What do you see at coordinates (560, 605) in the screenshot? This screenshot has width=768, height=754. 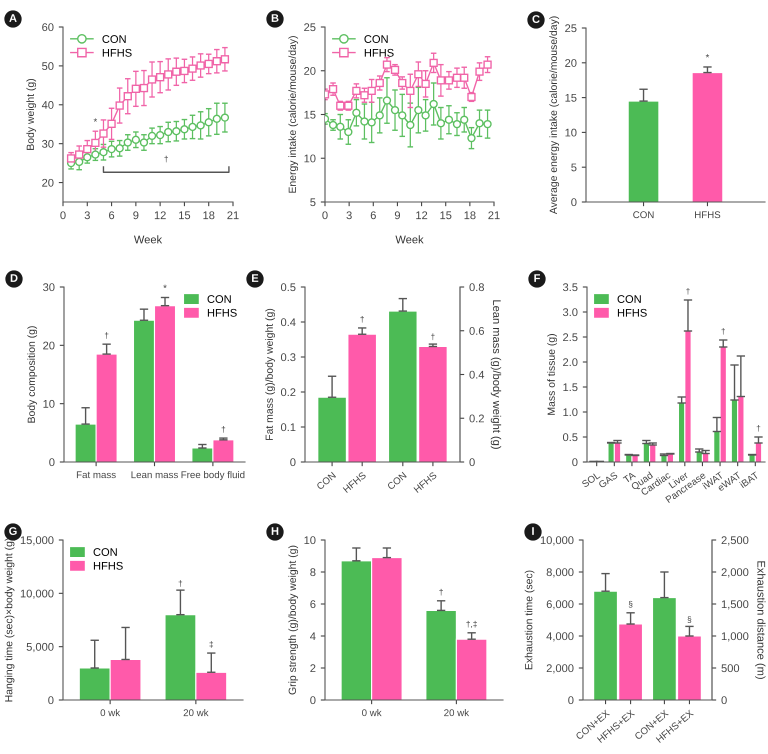 I see `y-tick-label: 6,000` at bounding box center [560, 605].